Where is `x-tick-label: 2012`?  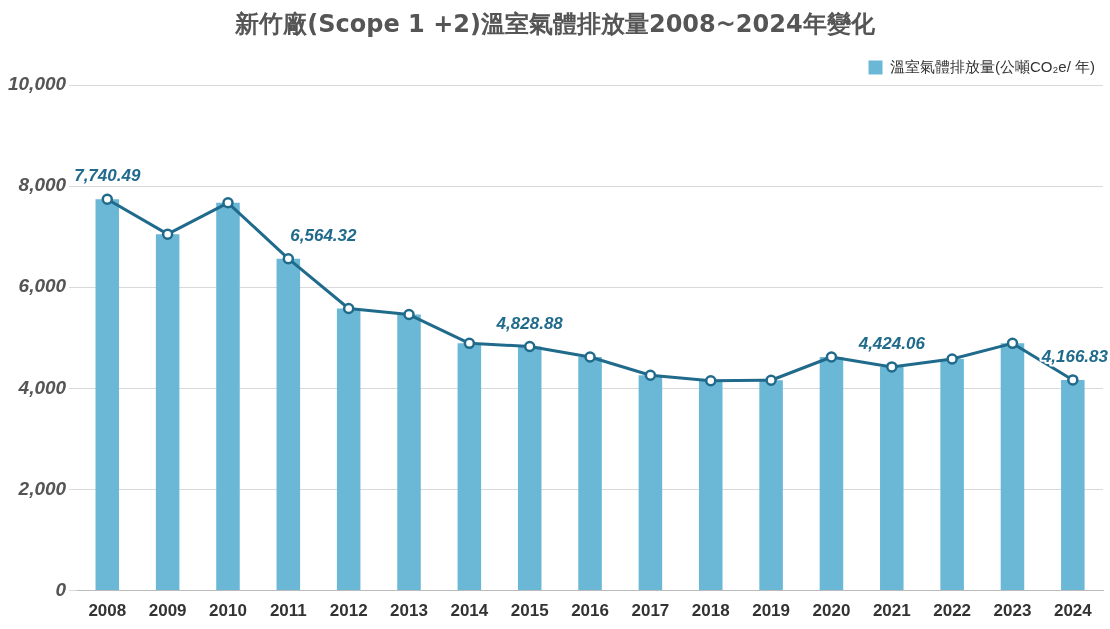 x-tick-label: 2012 is located at coordinates (348, 611).